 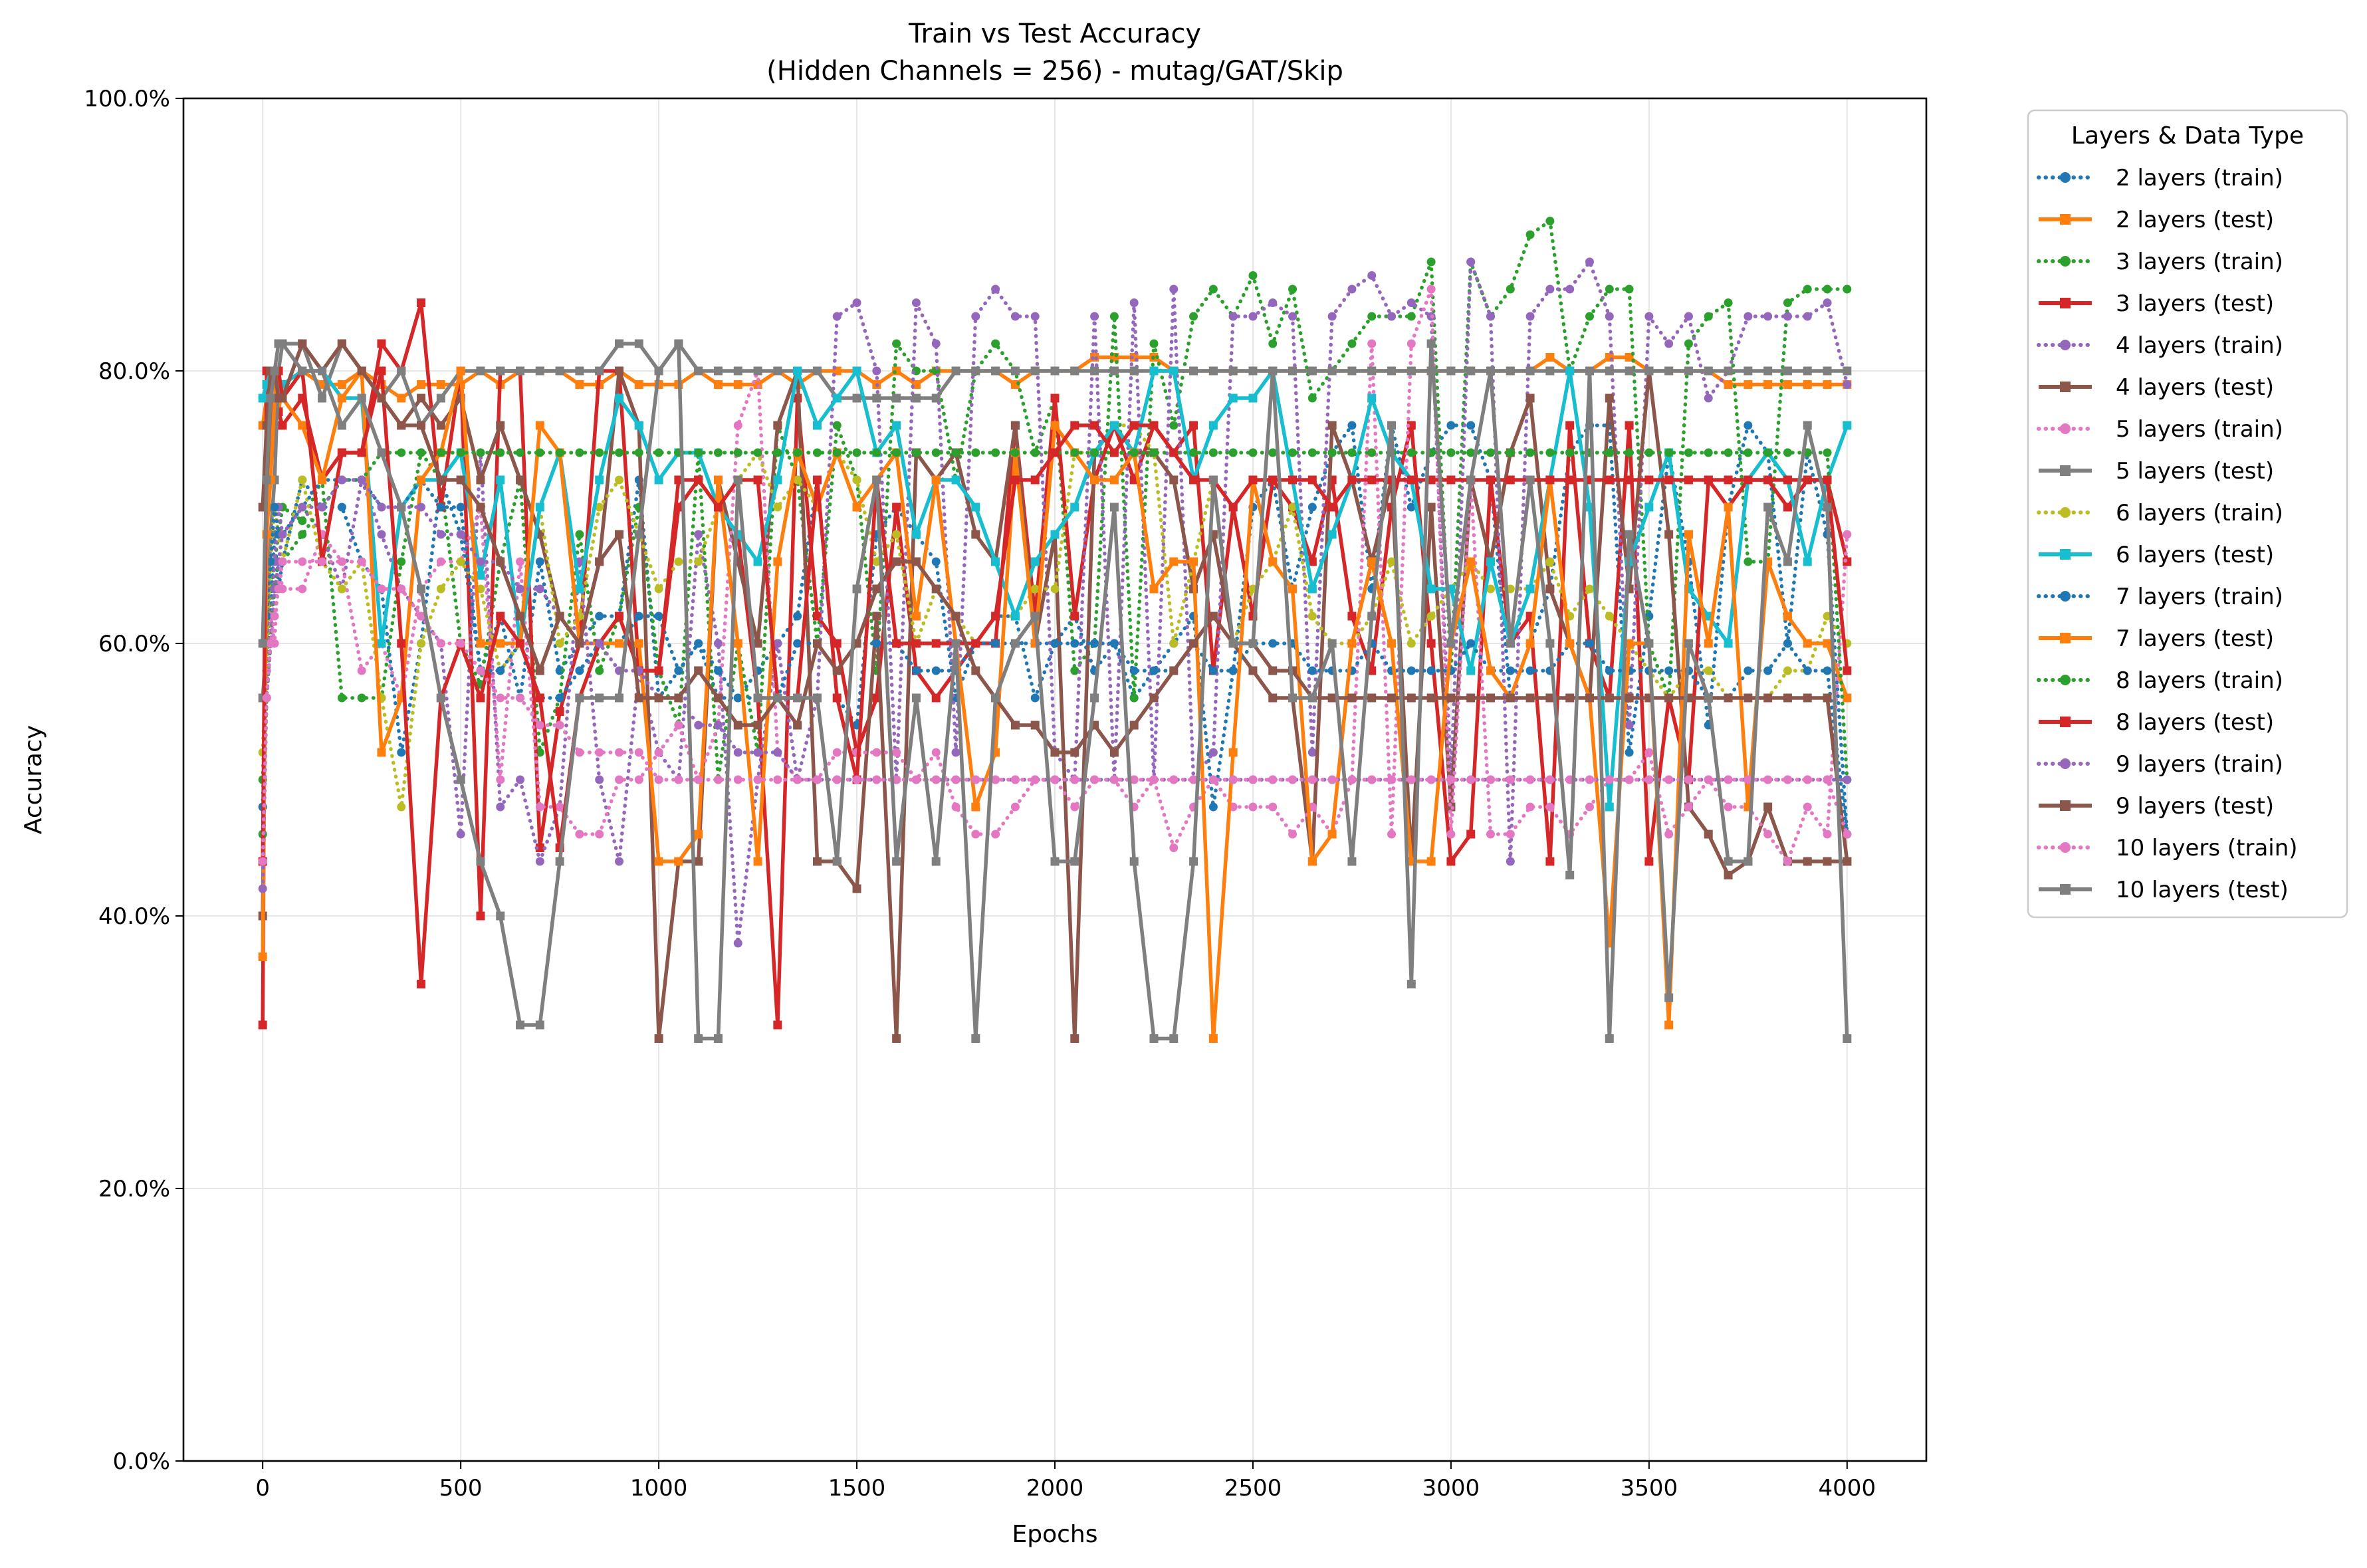 What do you see at coordinates (2065, 512) in the screenshot?
I see `legend-marker` at bounding box center [2065, 512].